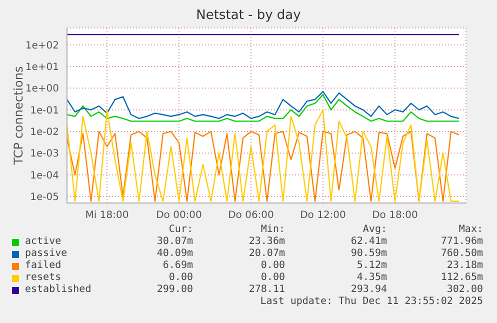  I want to click on y-tick-label: 1e-04, so click(44, 176).